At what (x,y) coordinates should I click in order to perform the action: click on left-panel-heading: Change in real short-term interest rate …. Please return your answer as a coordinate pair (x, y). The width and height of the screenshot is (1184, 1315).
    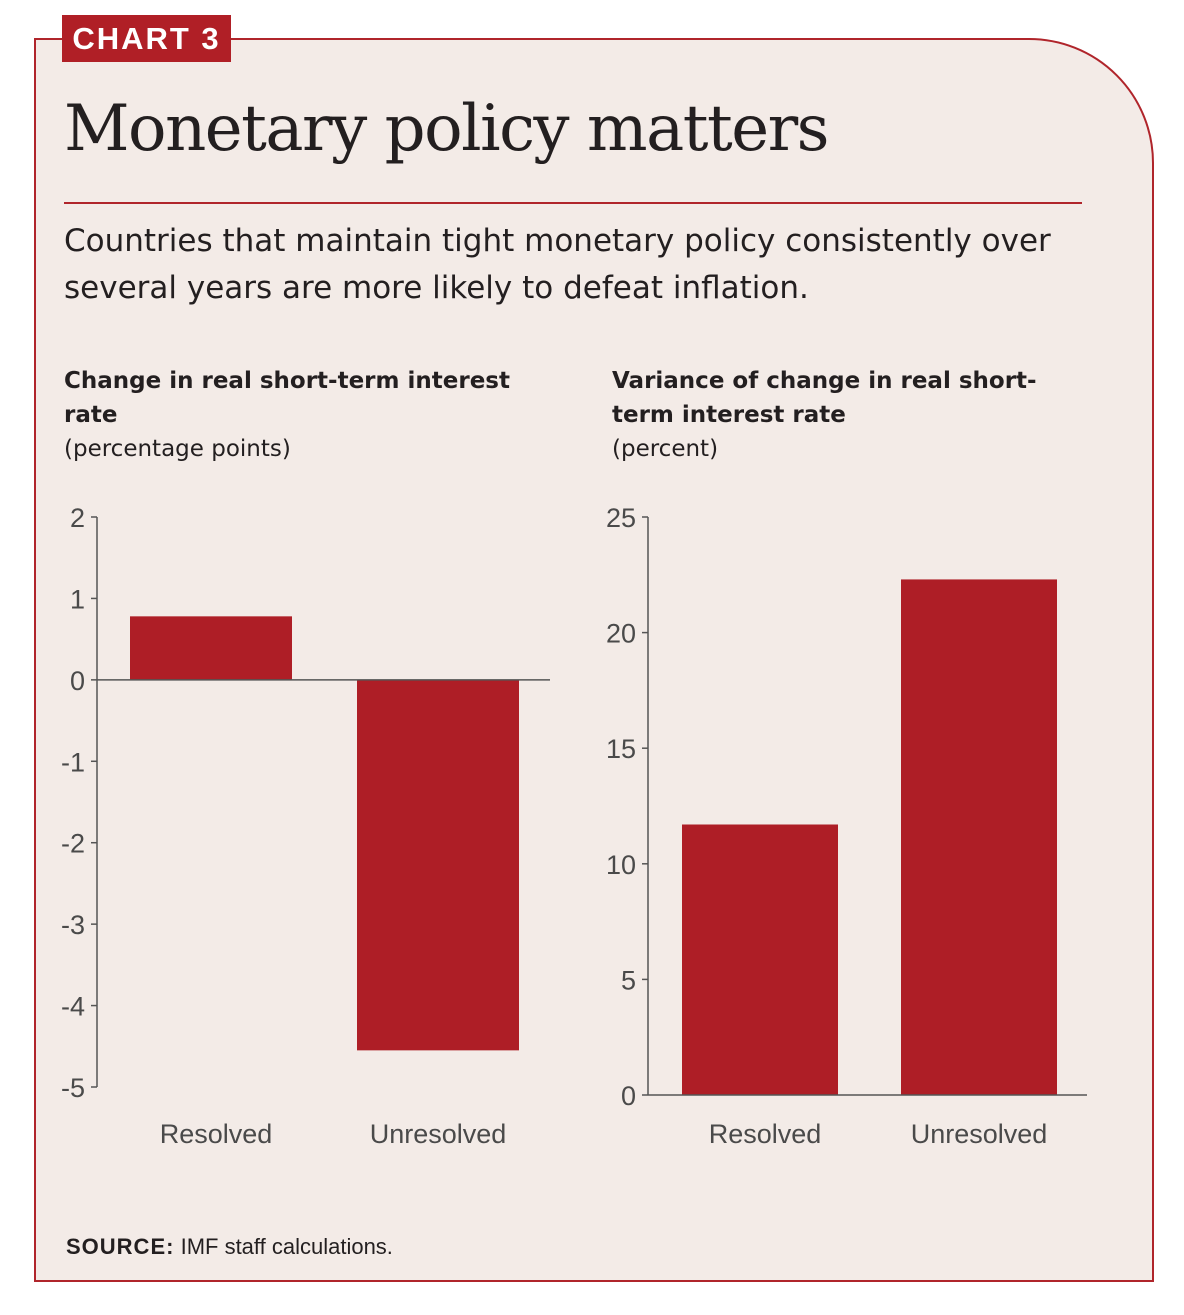
    Looking at the image, I should click on (304, 415).